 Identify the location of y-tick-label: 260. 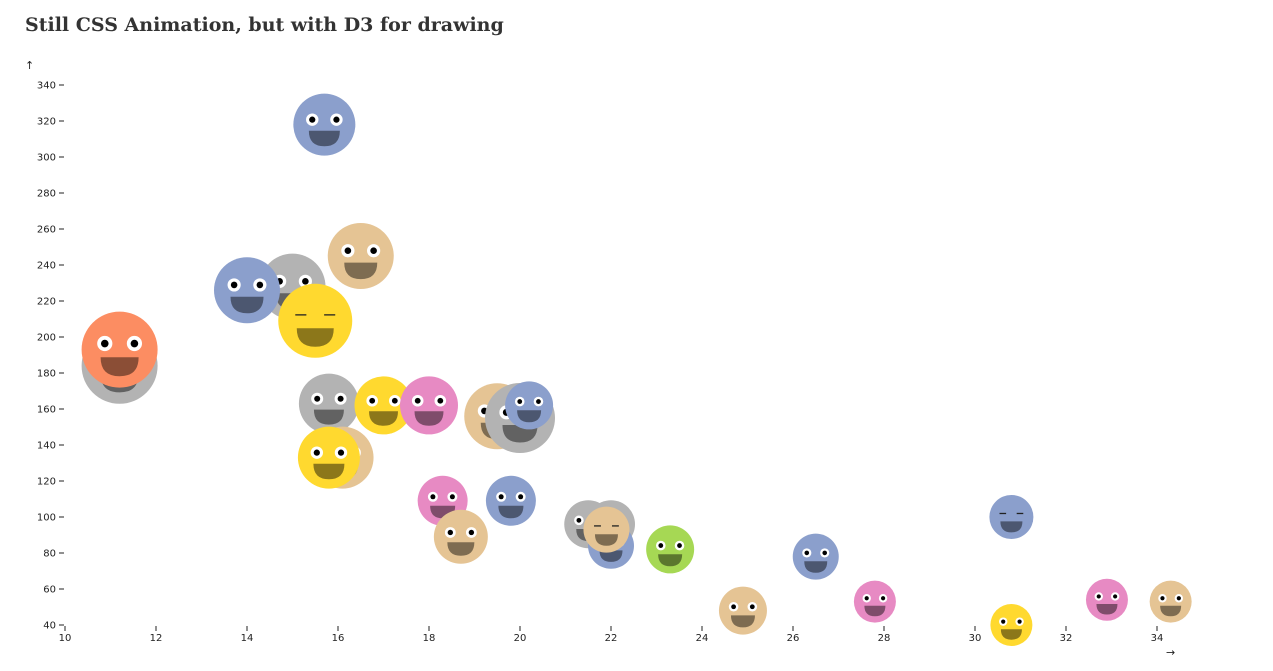
(46, 230).